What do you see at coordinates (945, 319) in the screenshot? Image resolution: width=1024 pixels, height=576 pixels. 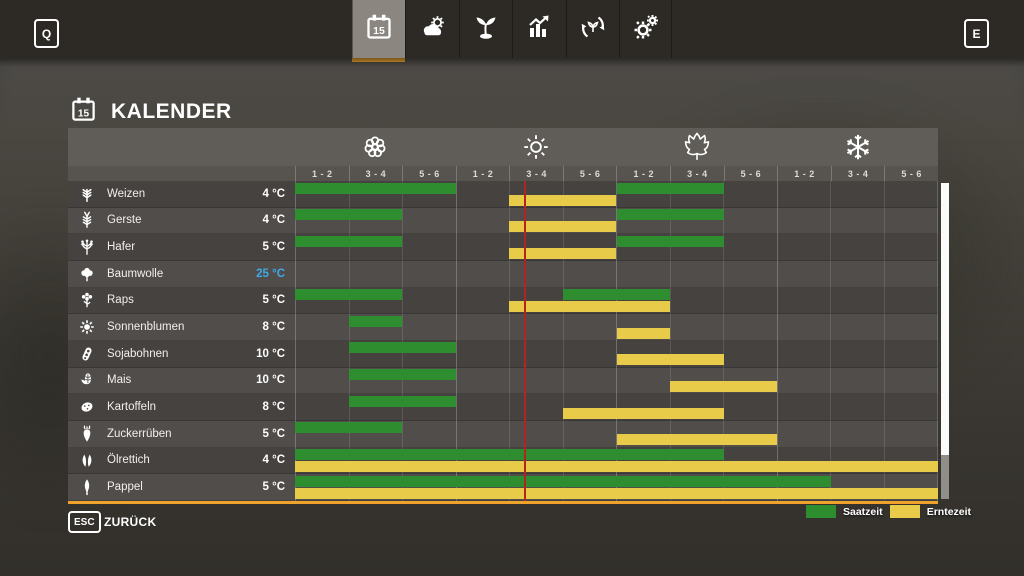 I see `scrollbar-thumb` at bounding box center [945, 319].